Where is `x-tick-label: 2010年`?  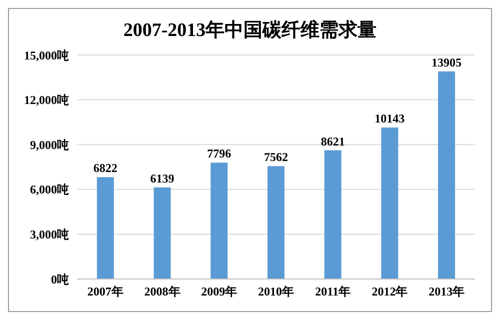
x-tick-label: 2010年 is located at coordinates (276, 291).